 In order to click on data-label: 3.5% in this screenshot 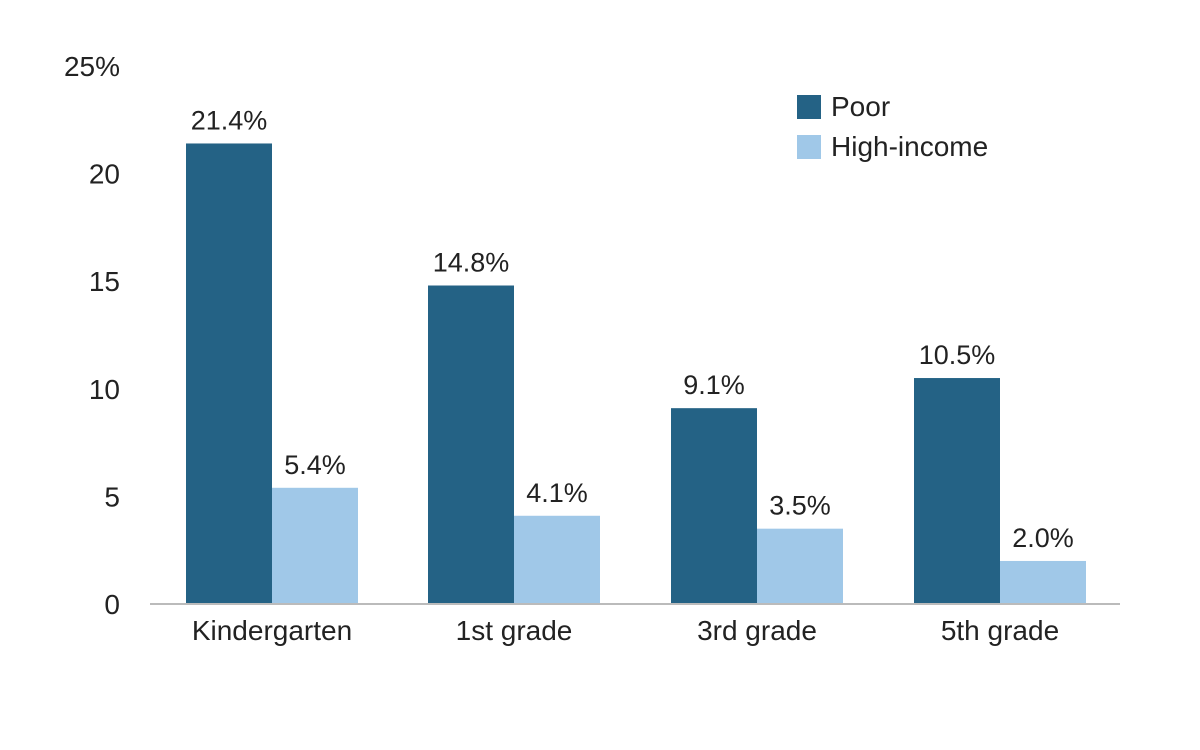, I will do `click(800, 506)`.